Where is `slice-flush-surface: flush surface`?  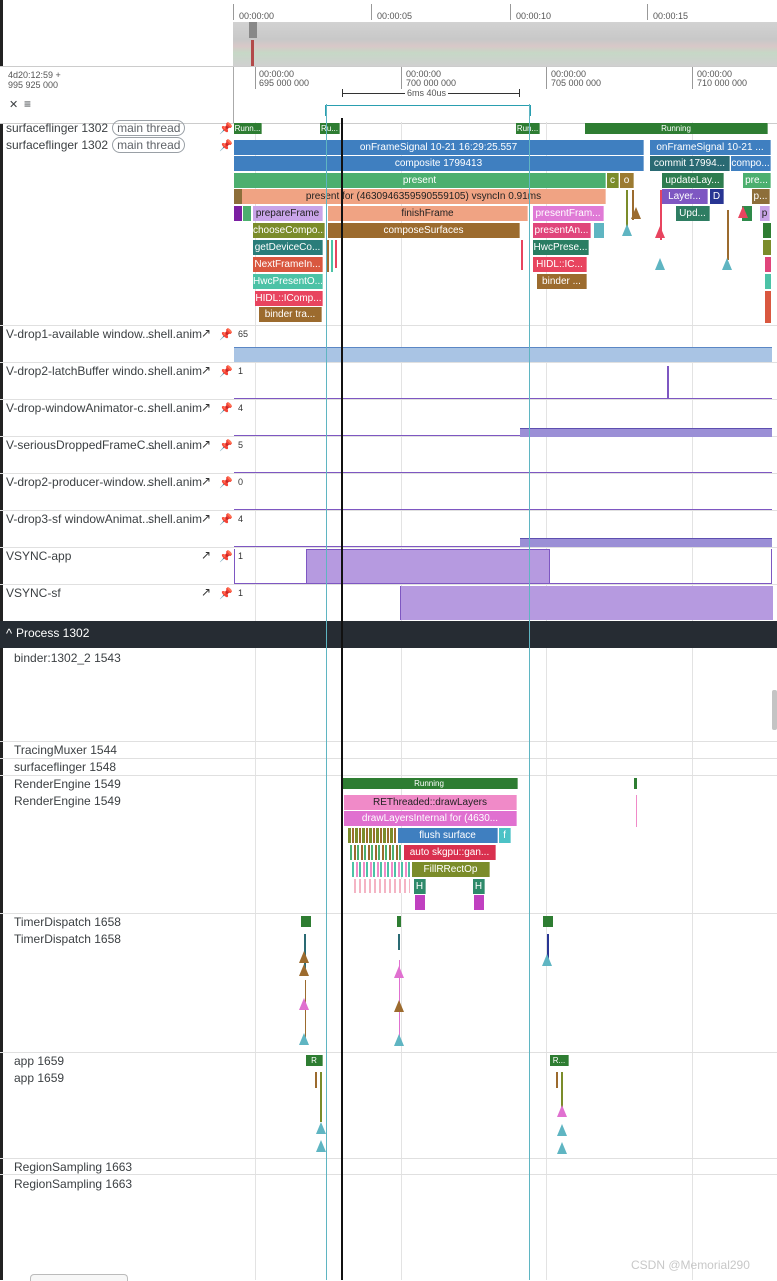
slice-flush-surface: flush surface is located at coordinates (448, 835).